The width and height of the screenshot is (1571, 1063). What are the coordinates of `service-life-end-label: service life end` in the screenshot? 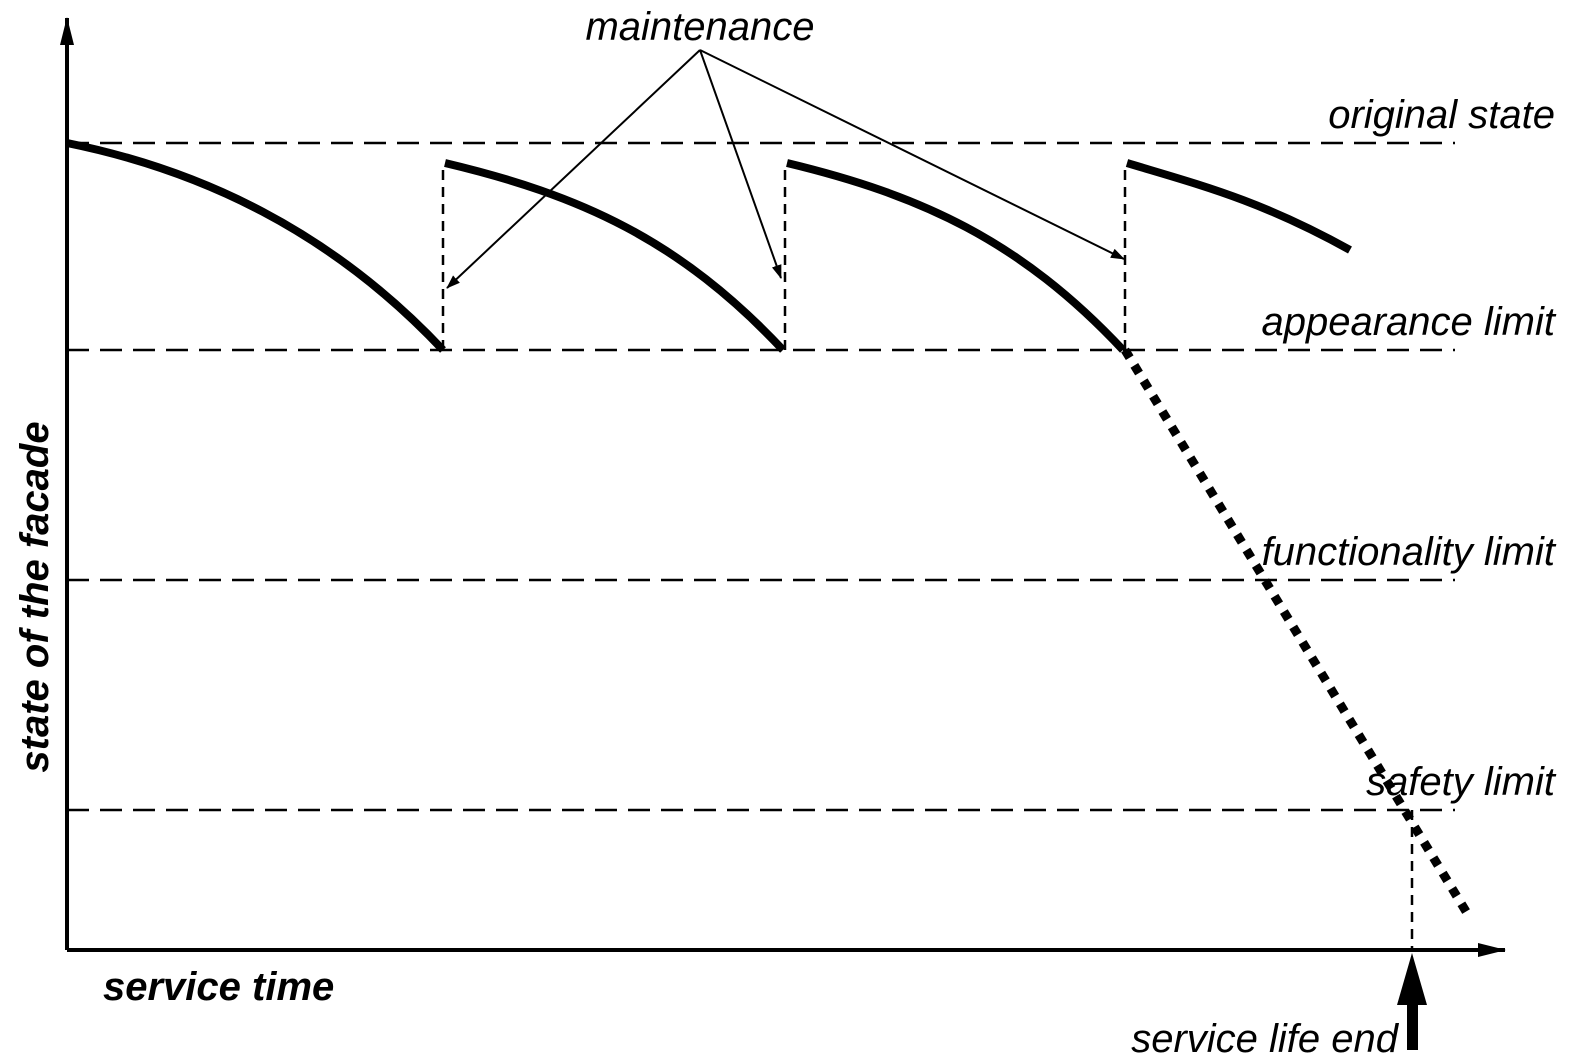 It's located at (1265, 1039).